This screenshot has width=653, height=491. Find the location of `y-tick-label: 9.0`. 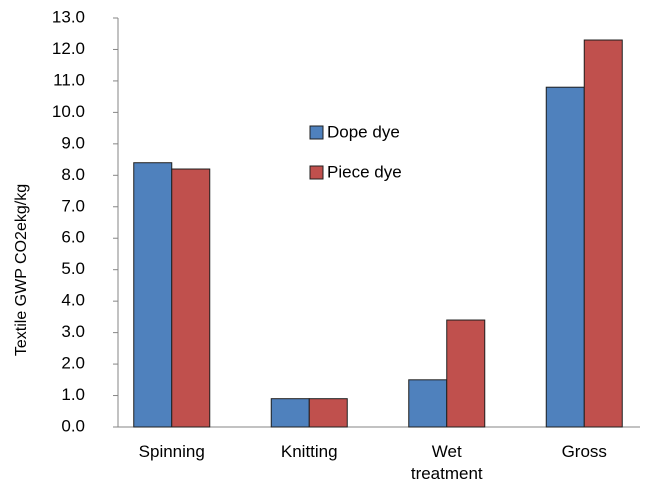

y-tick-label: 9.0 is located at coordinates (73, 142).